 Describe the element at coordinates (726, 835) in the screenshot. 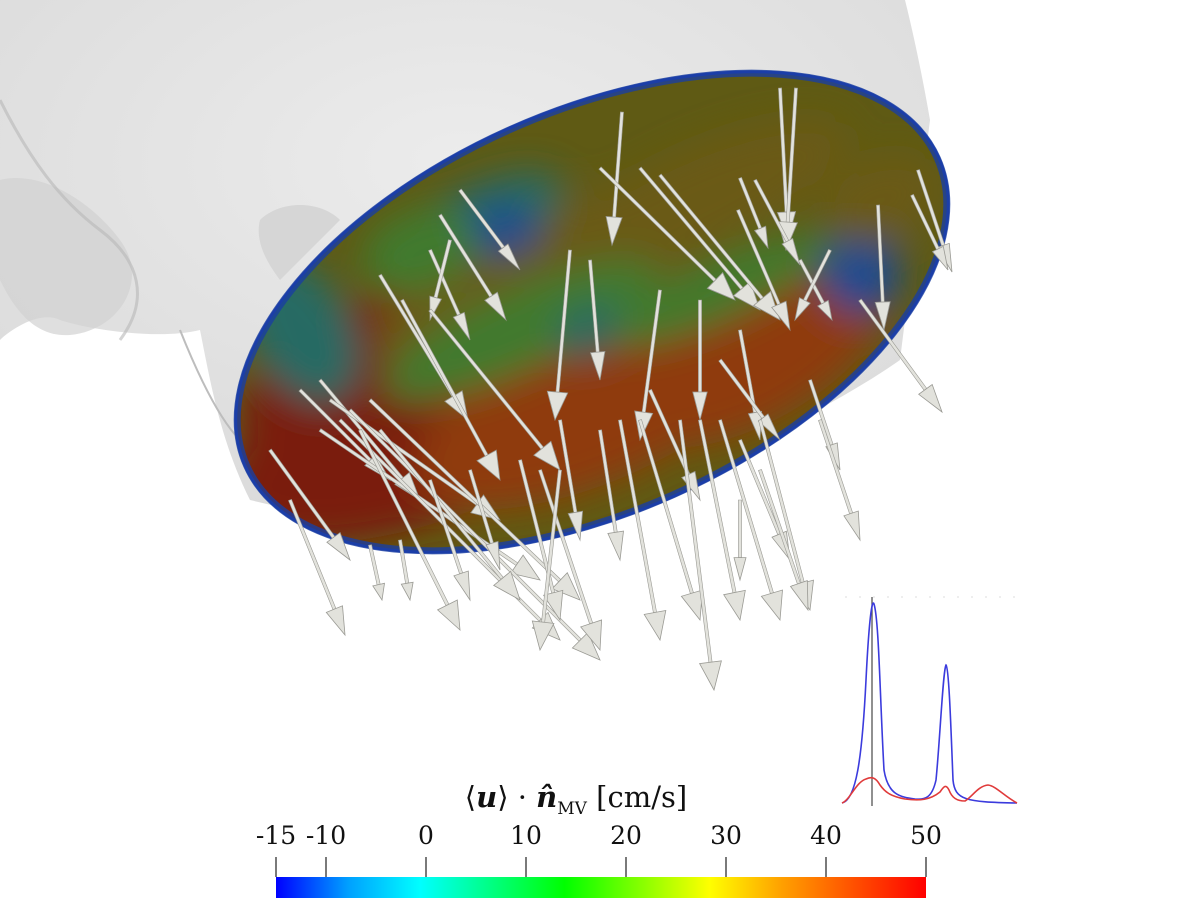

I see `colorbar-tick-label: 30` at that location.